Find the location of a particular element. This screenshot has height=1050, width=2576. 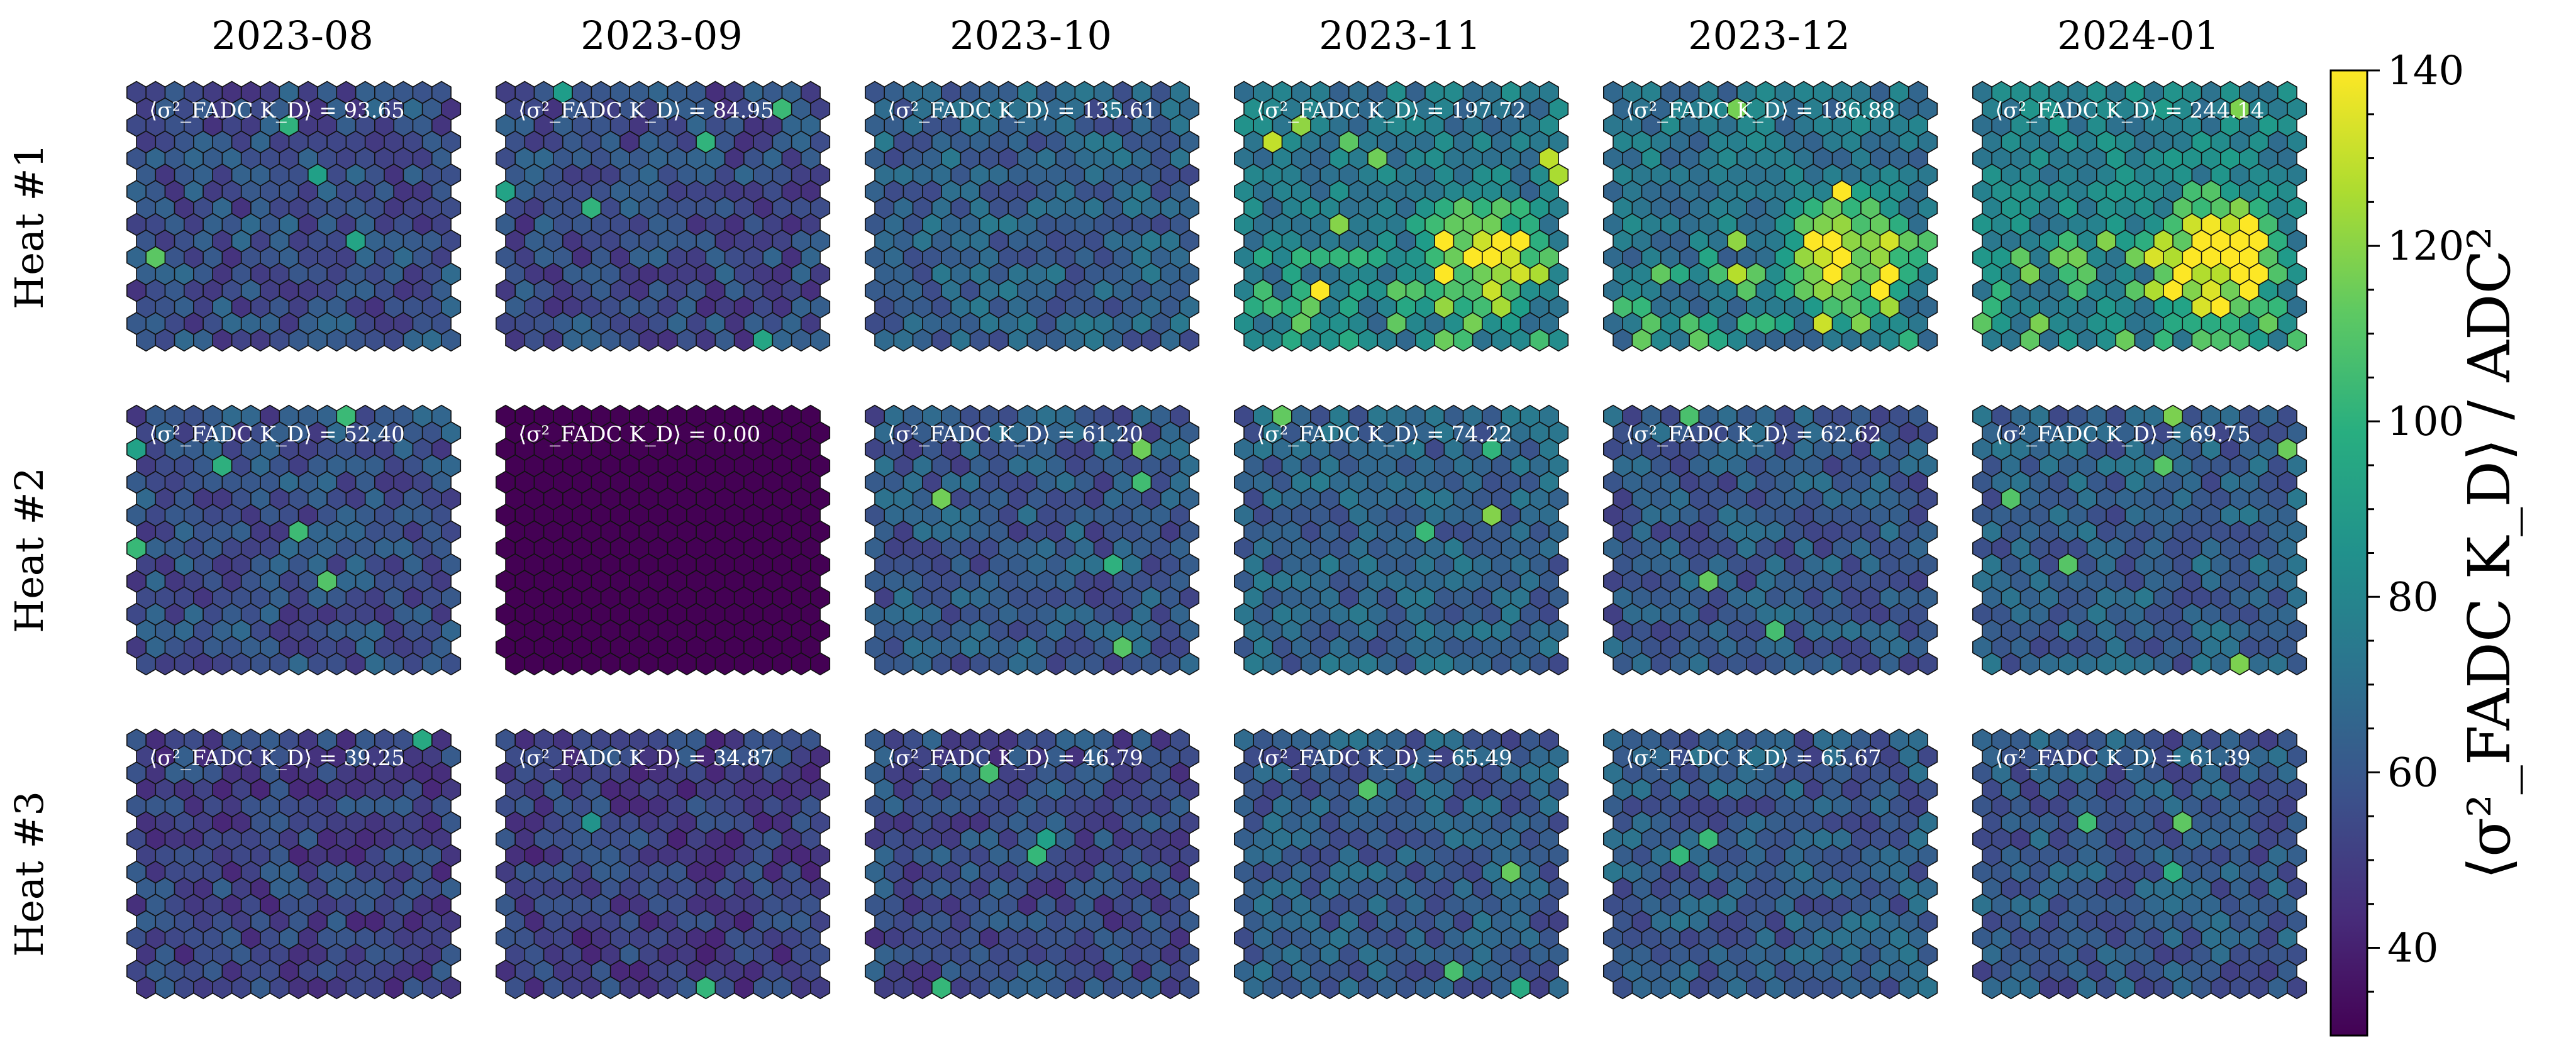

panel-mean-label: ⟨σ²_FADC K_D⟩ = 61.39 is located at coordinates (2123, 758).